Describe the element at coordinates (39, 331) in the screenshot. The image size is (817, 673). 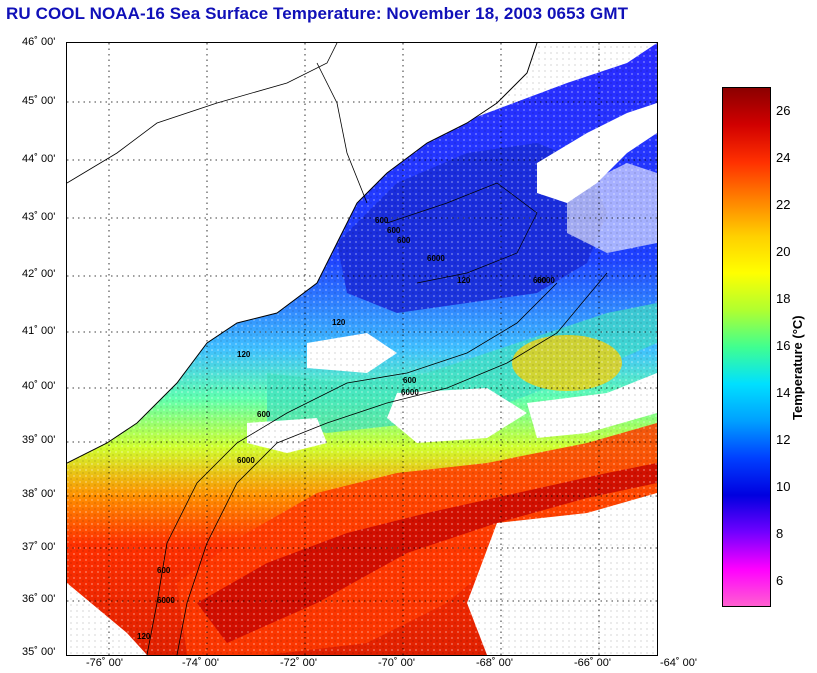
I see `latitude-label: 41˚ 00'` at that location.